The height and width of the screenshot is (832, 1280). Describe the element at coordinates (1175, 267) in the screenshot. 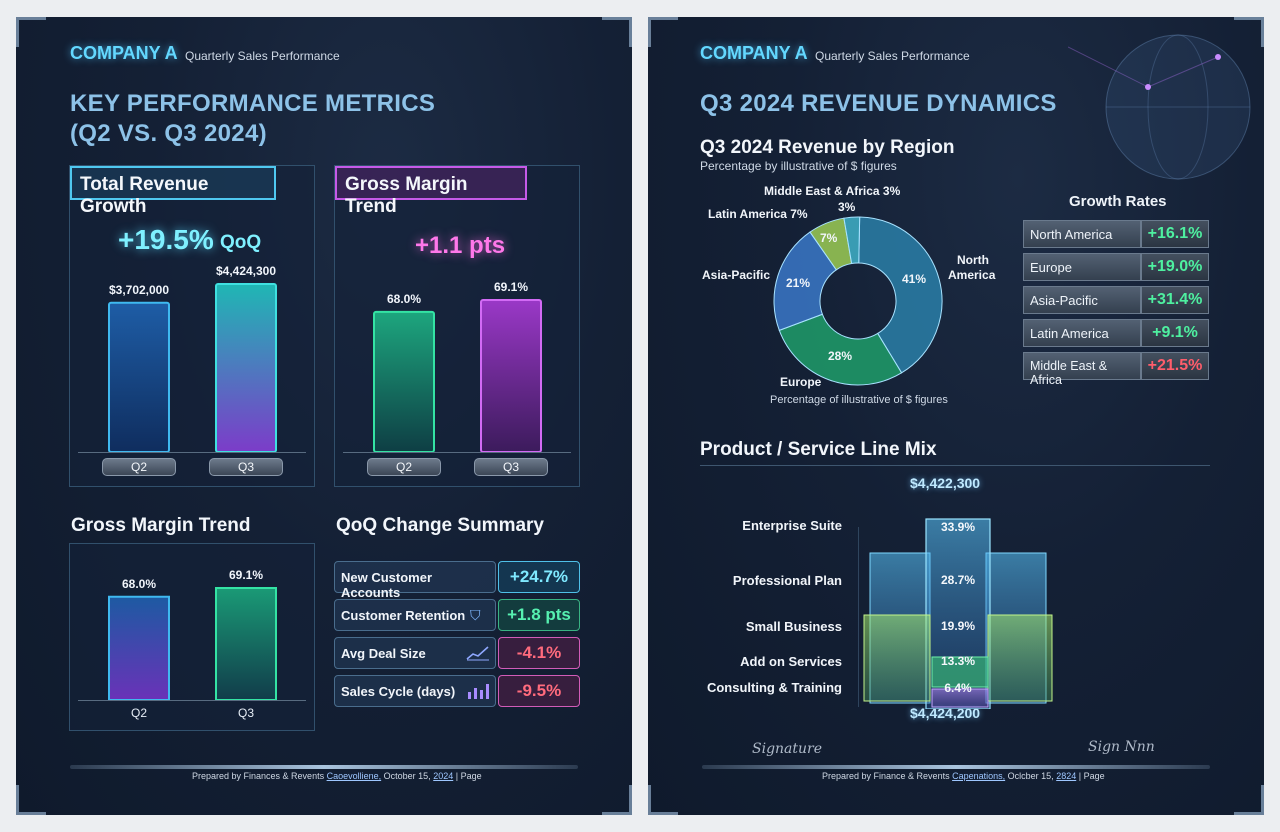

I see `growth-value: +19.0%` at that location.